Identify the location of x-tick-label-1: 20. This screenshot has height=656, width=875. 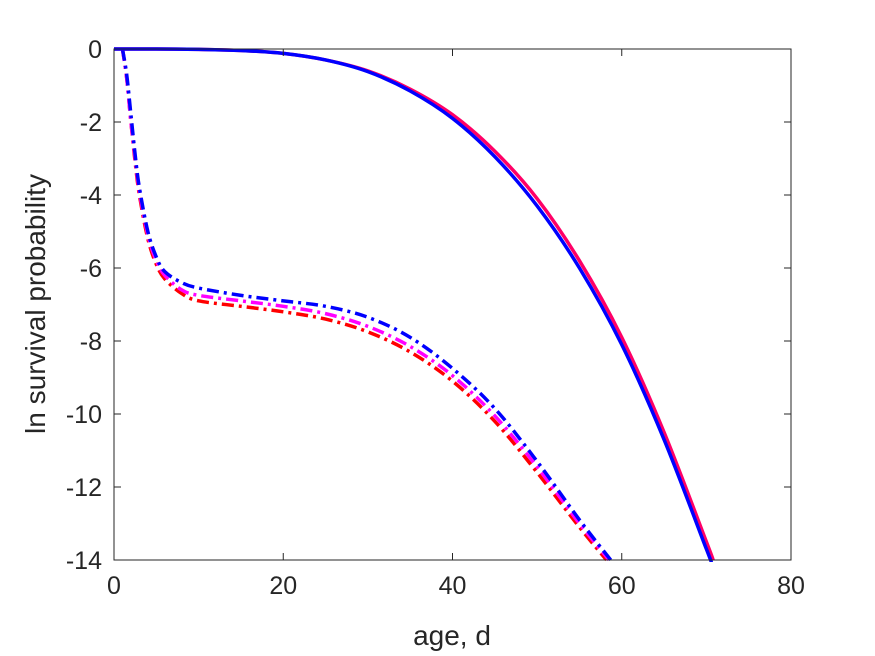
(283, 586).